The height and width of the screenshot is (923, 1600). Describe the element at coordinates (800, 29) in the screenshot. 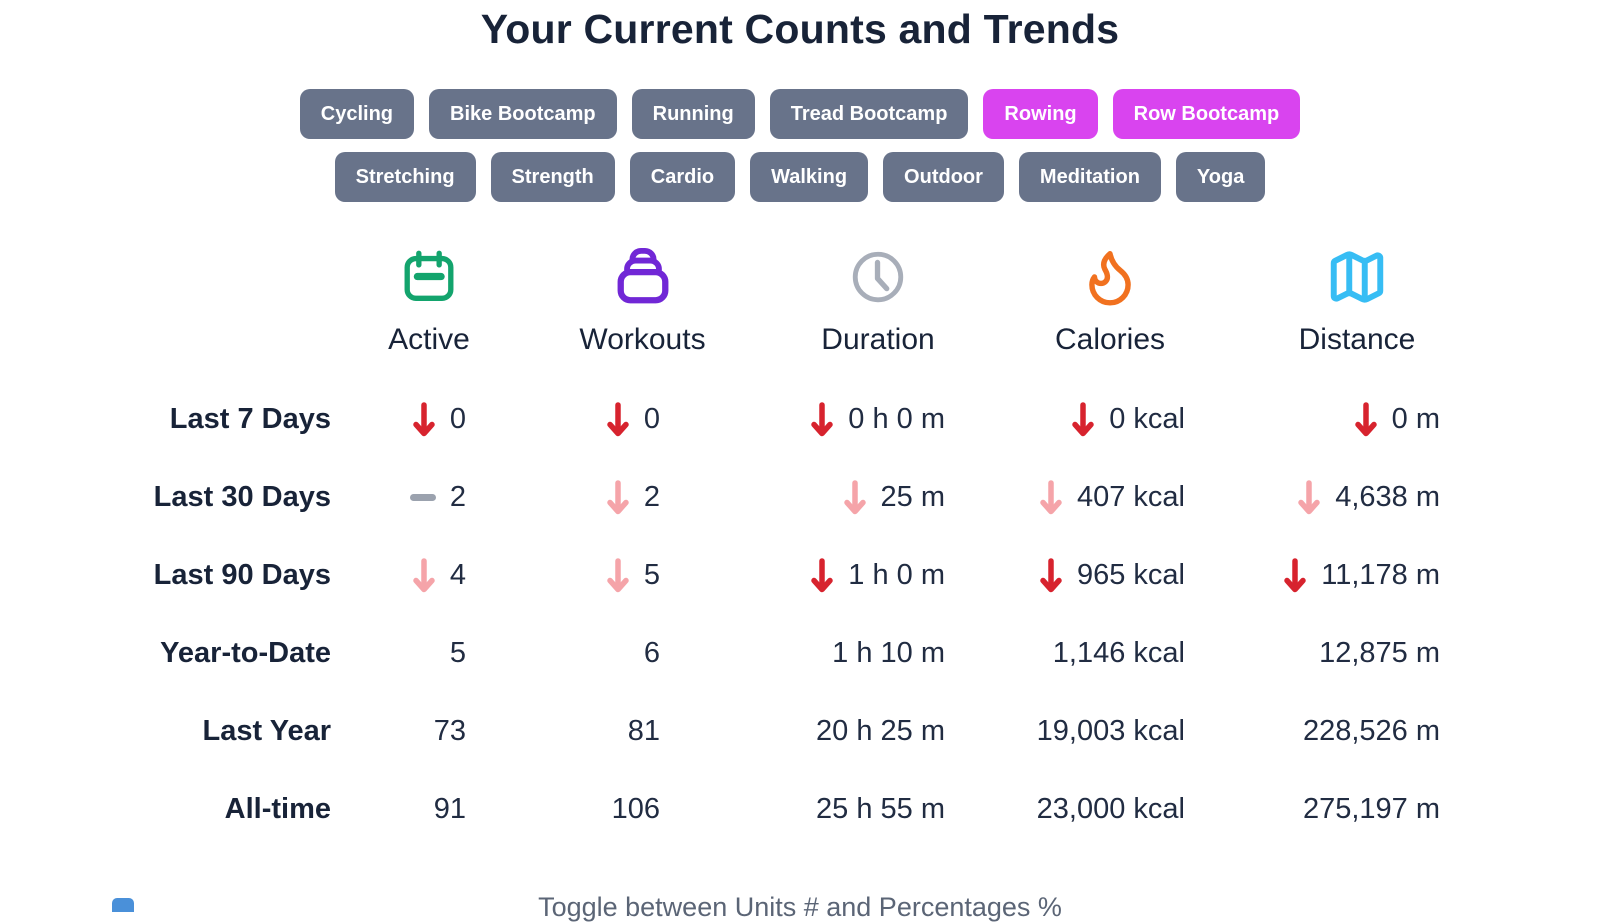

I see `page-title: Your Current Counts and Trends` at that location.